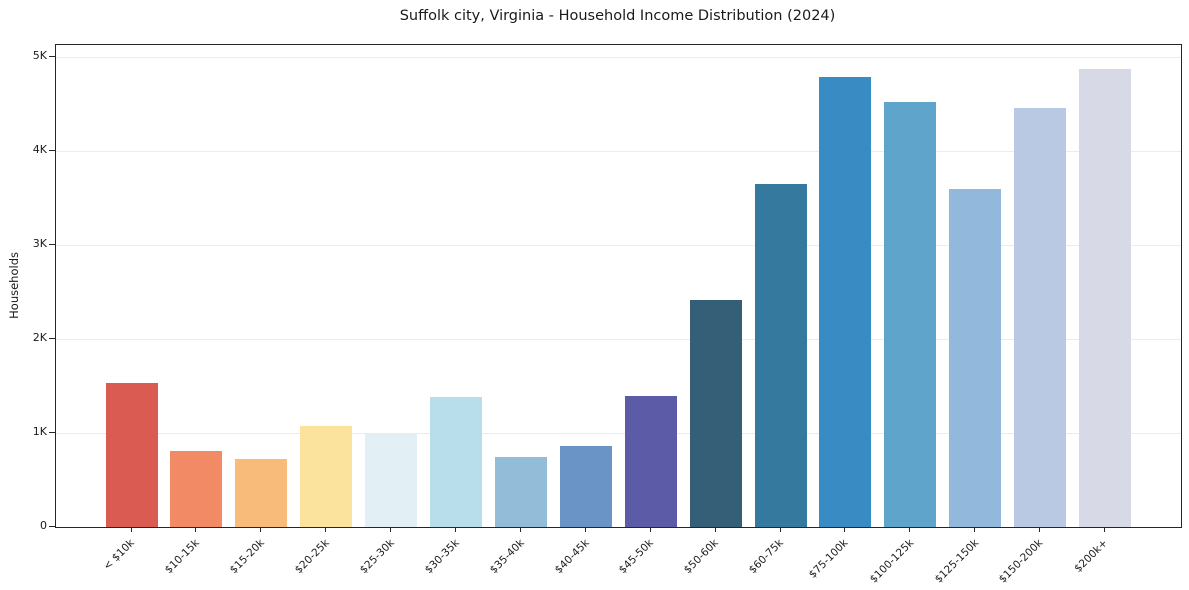  What do you see at coordinates (829, 559) in the screenshot?
I see `x-tick-label: $75-100k` at bounding box center [829, 559].